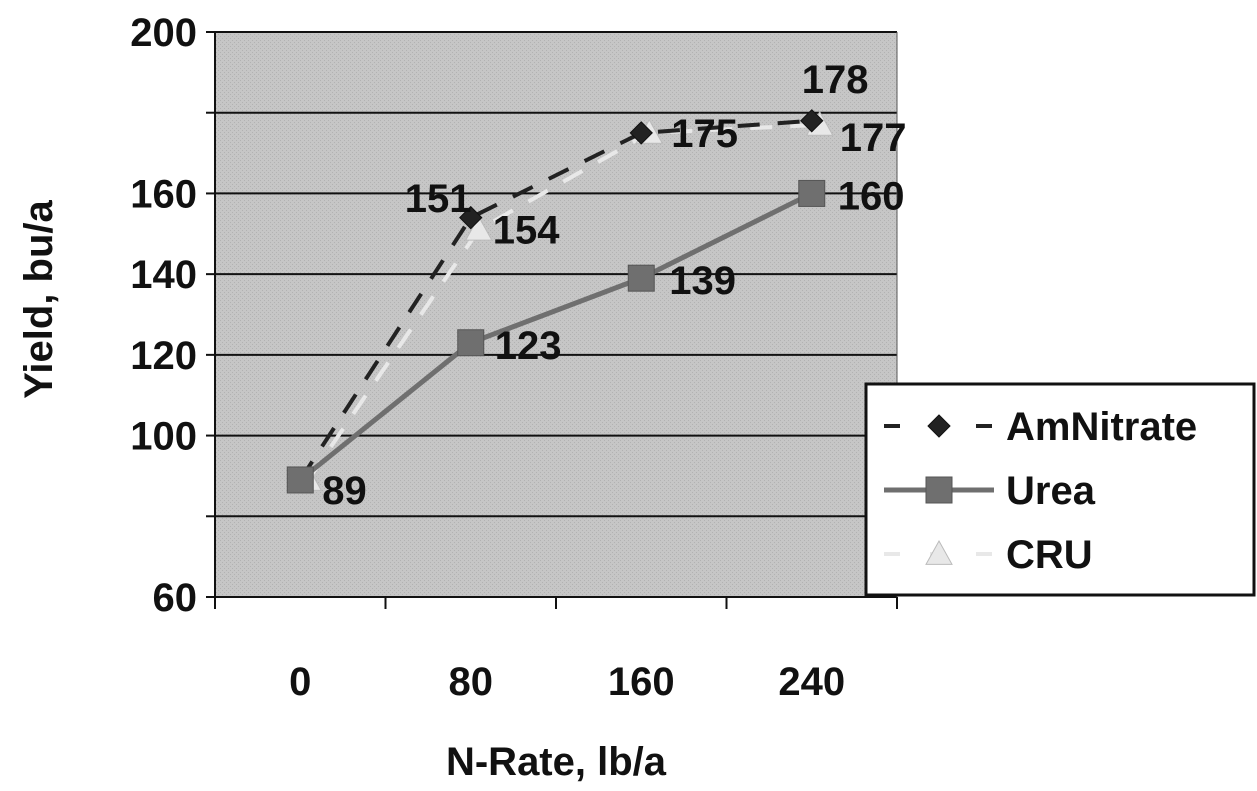 The height and width of the screenshot is (791, 1257). I want to click on y-tick-label: 160, so click(163, 194).